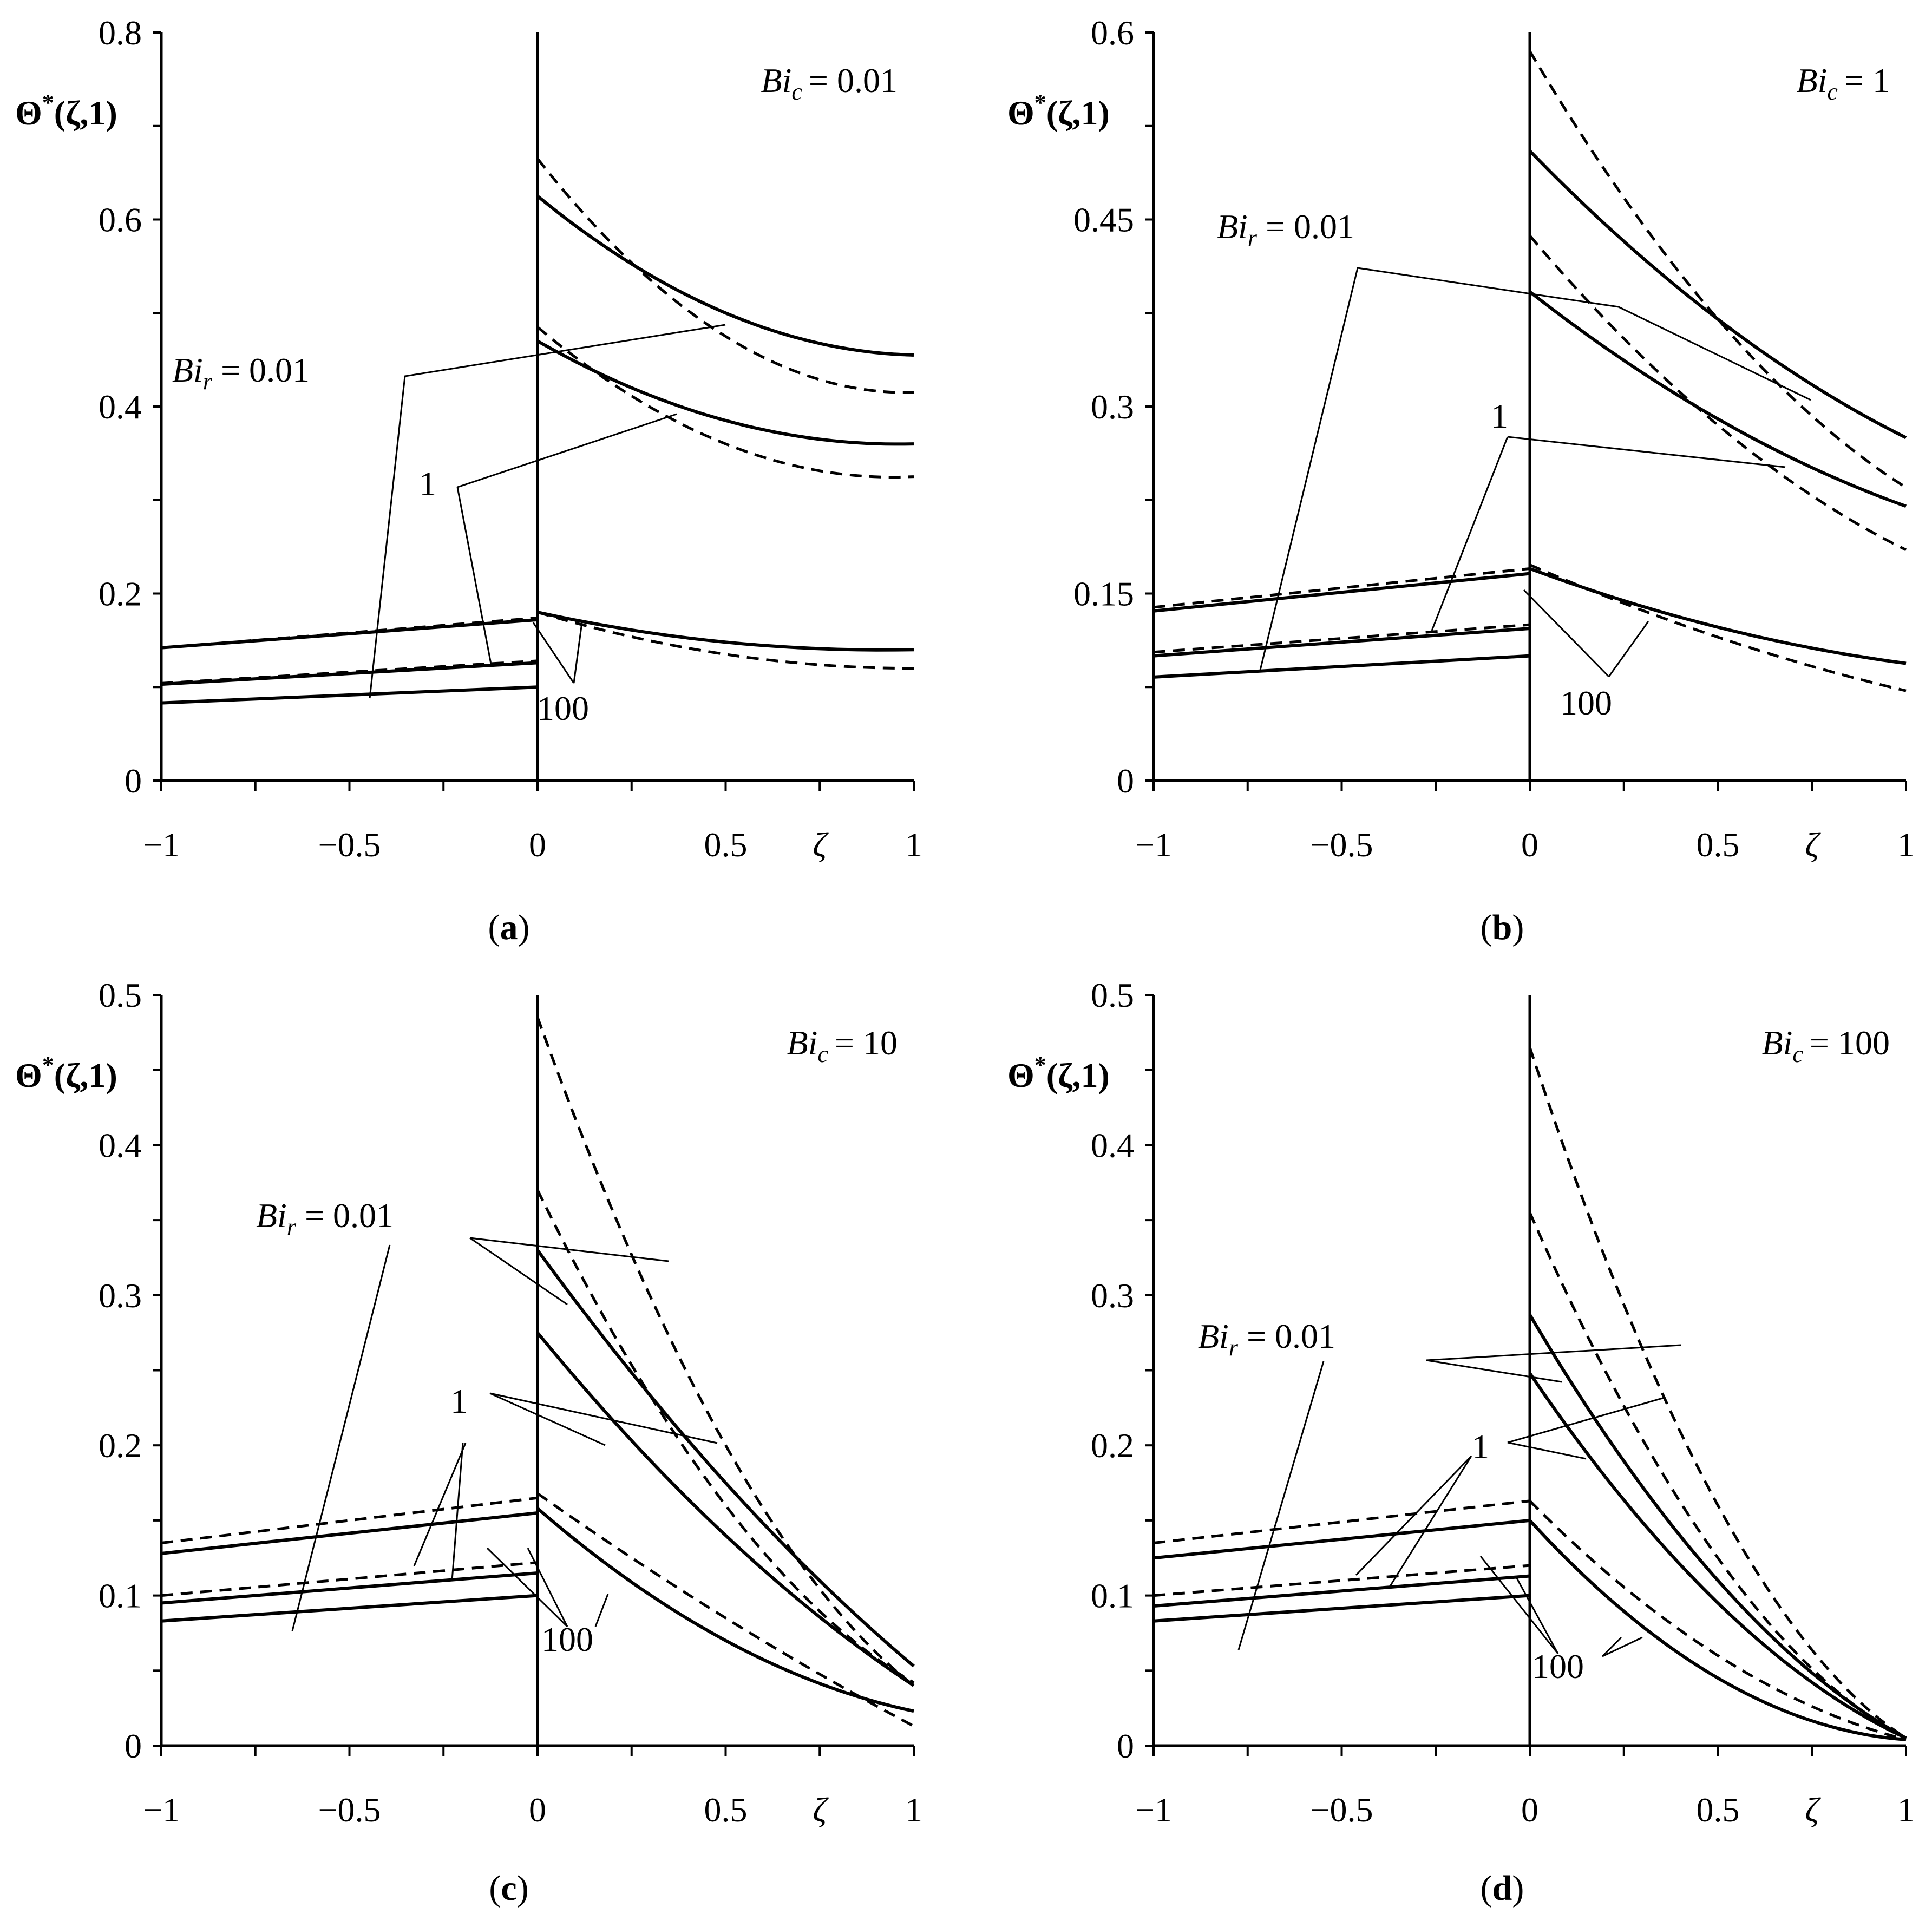 This screenshot has width=1932, height=1914. What do you see at coordinates (866, 1043) in the screenshot?
I see `case-value: = 10` at bounding box center [866, 1043].